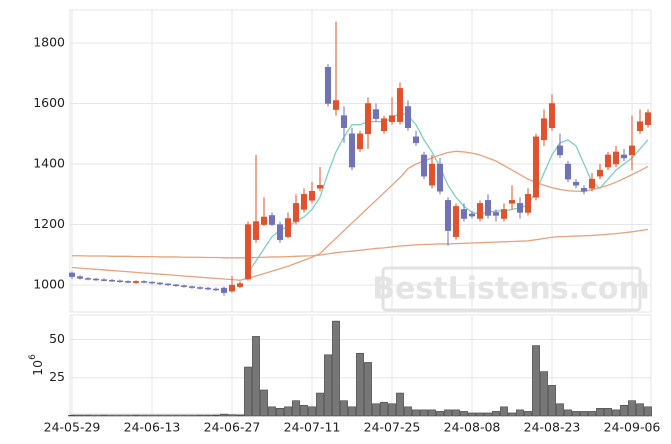  What do you see at coordinates (472, 427) in the screenshot?
I see `x-tick-label: 24-08-08` at bounding box center [472, 427].